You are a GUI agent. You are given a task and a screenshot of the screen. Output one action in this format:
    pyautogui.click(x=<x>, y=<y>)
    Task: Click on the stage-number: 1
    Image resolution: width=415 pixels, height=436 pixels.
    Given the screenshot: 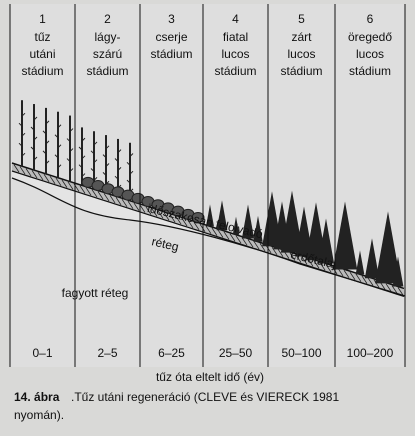 What is the action you would take?
    pyautogui.click(x=42, y=19)
    